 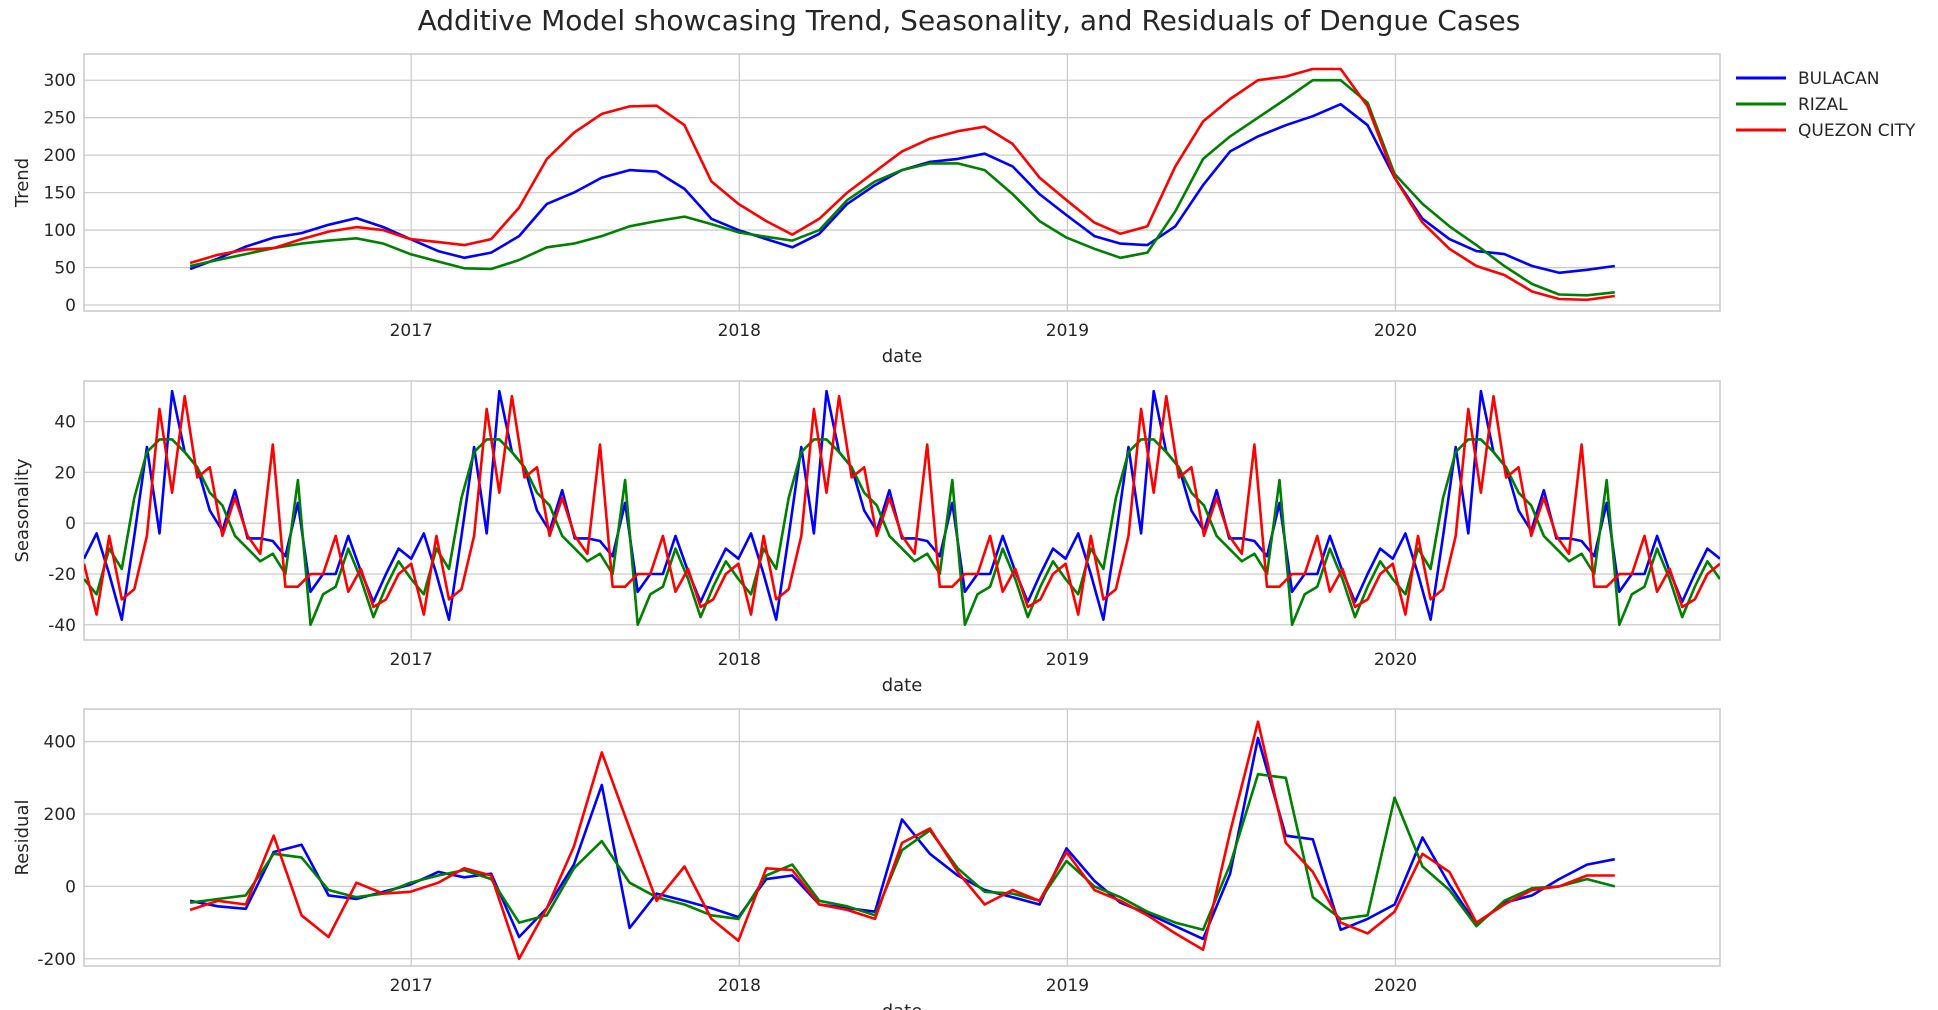 I want to click on y-tick-label: -20, so click(x=62, y=575).